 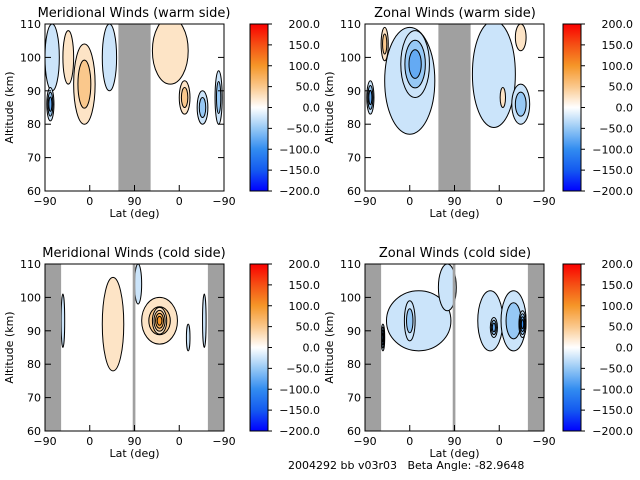 I want to click on y-axis-label: Altitude (km), so click(x=329, y=107).